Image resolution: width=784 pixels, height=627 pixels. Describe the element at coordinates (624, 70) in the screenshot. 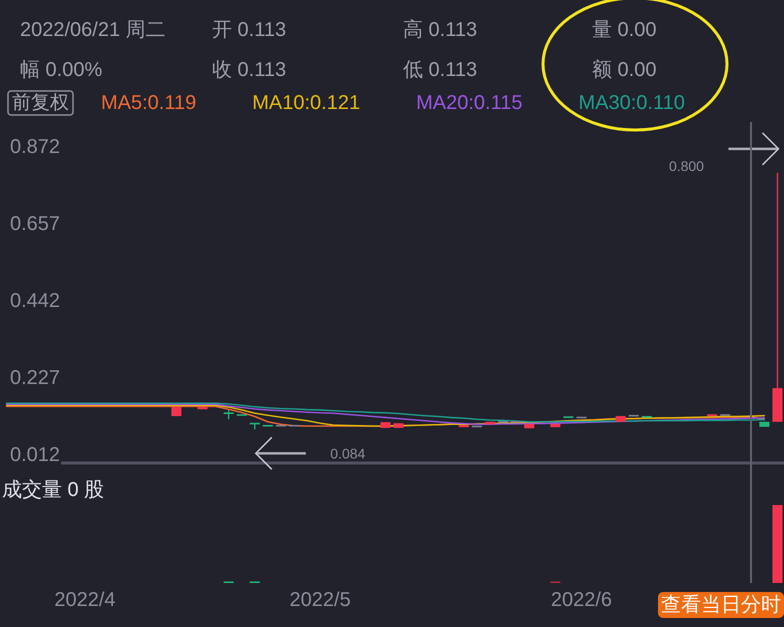

I see `header-text: 额 0.00` at that location.